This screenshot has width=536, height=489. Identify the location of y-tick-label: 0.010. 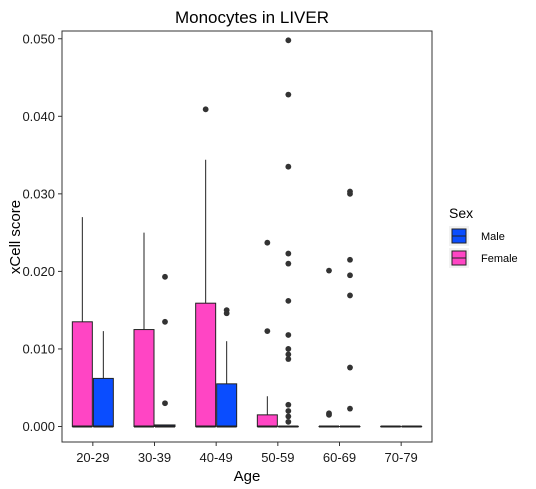
(38, 348).